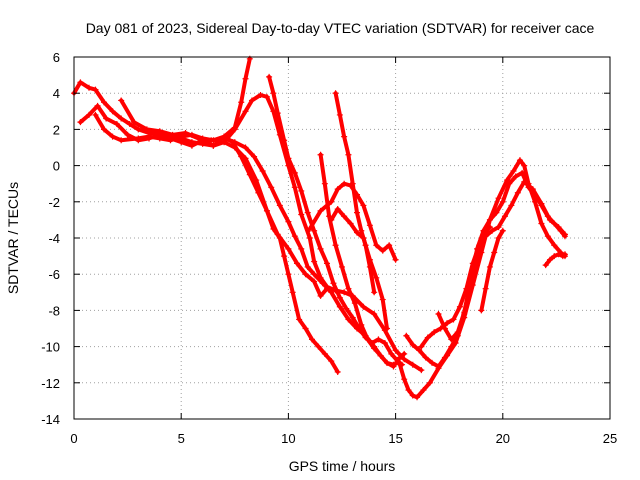 This screenshot has width=640, height=480. What do you see at coordinates (56, 57) in the screenshot?
I see `y-tick-label: 6` at bounding box center [56, 57].